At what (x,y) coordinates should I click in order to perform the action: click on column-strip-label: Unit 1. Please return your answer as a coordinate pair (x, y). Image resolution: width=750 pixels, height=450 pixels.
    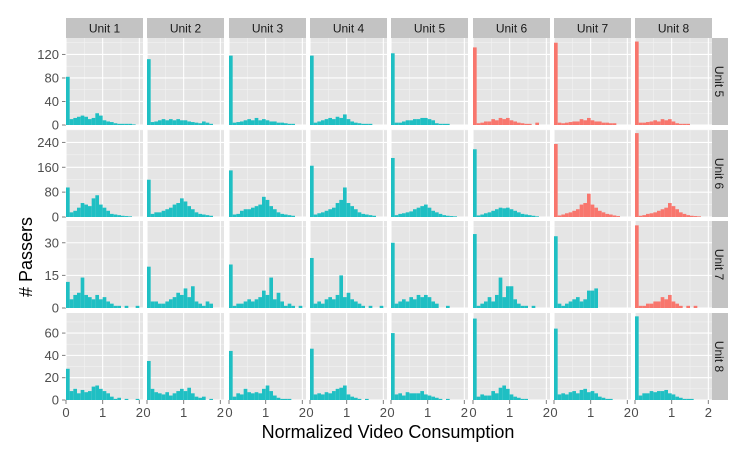
    Looking at the image, I should click on (105, 29).